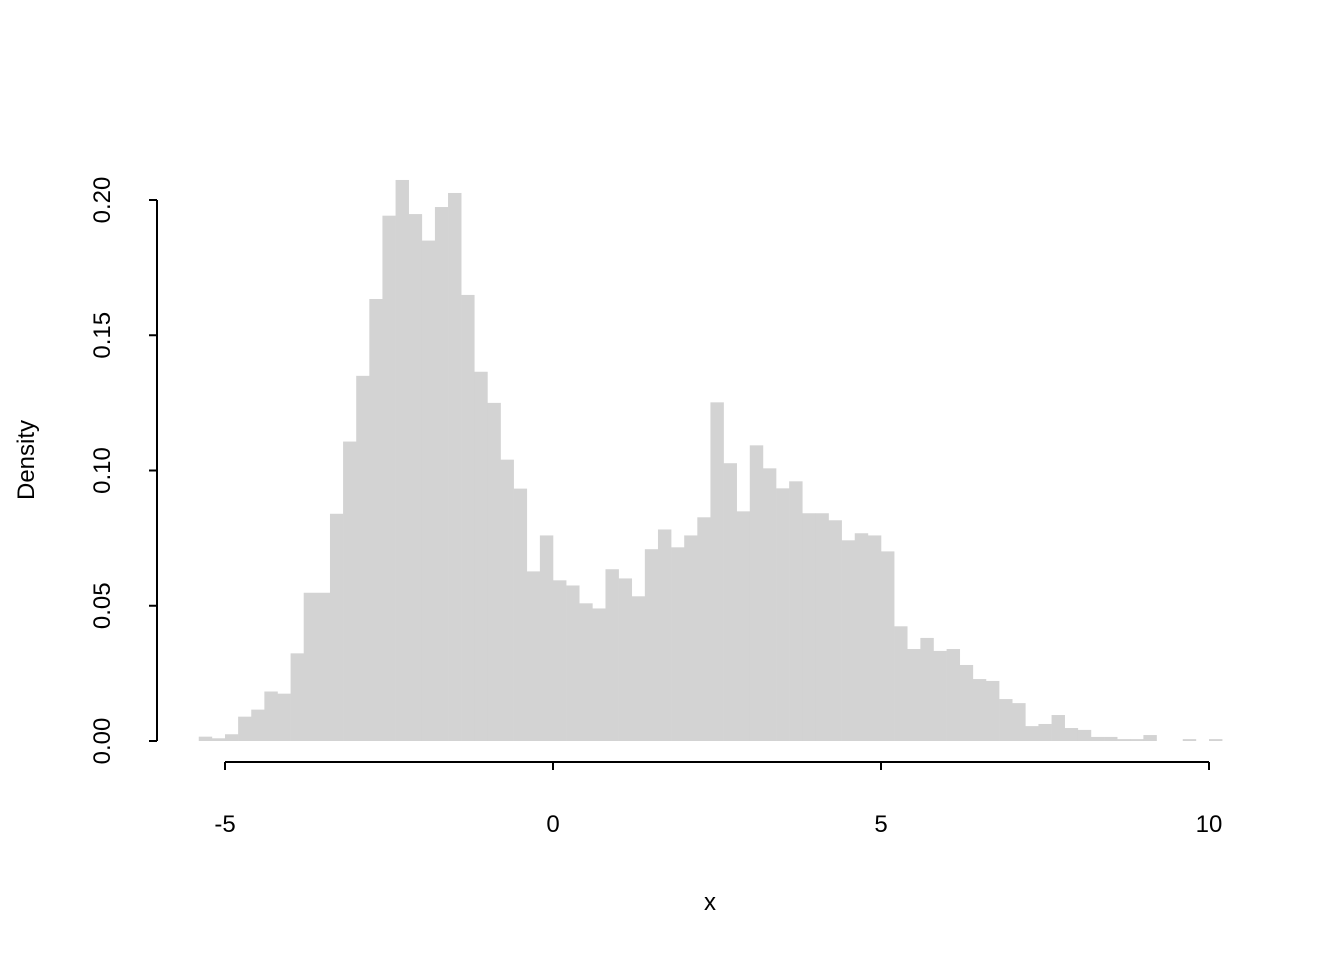 This screenshot has height=960, width=1344. I want to click on x-tick-label: 0, so click(552, 824).